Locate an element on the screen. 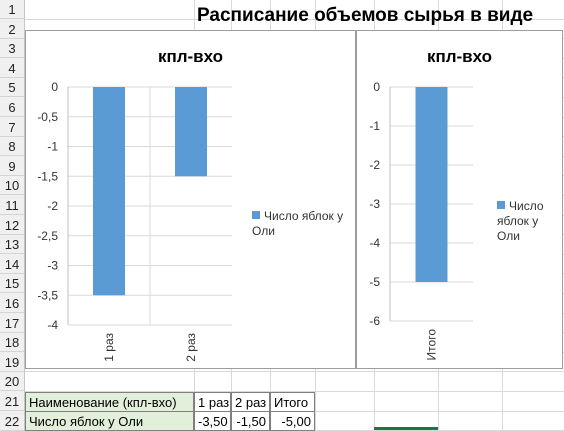 Image resolution: width=564 pixels, height=431 pixels. chart-2-legend: Число яблок у Оли is located at coordinates (528, 221).